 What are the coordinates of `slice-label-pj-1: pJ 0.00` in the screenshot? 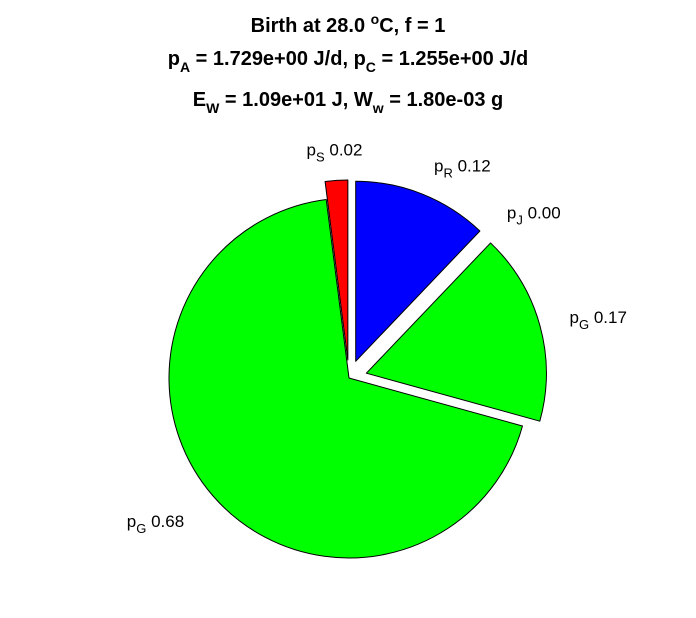 It's located at (534, 215).